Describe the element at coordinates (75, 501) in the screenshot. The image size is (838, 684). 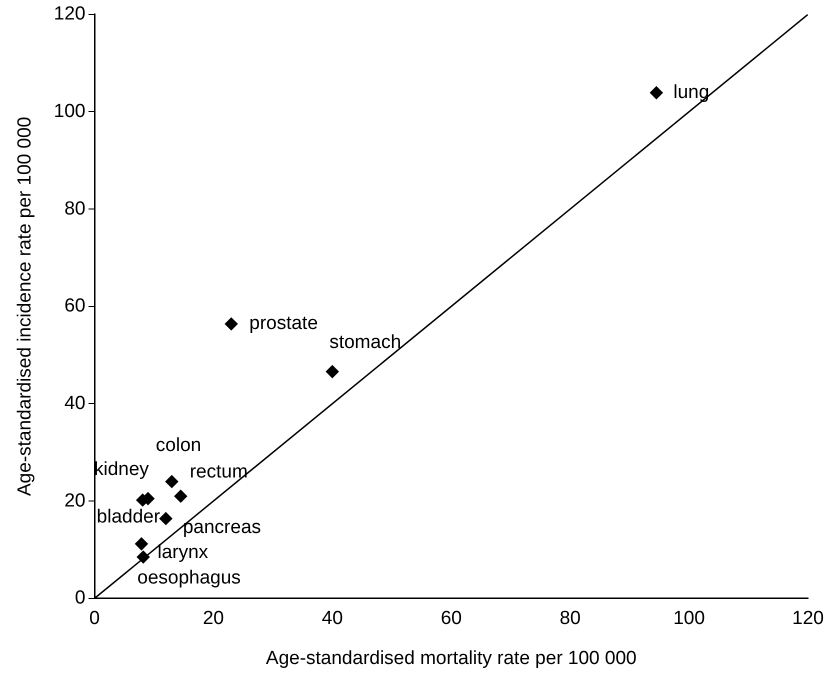
I see `y-tick-label: 20` at that location.